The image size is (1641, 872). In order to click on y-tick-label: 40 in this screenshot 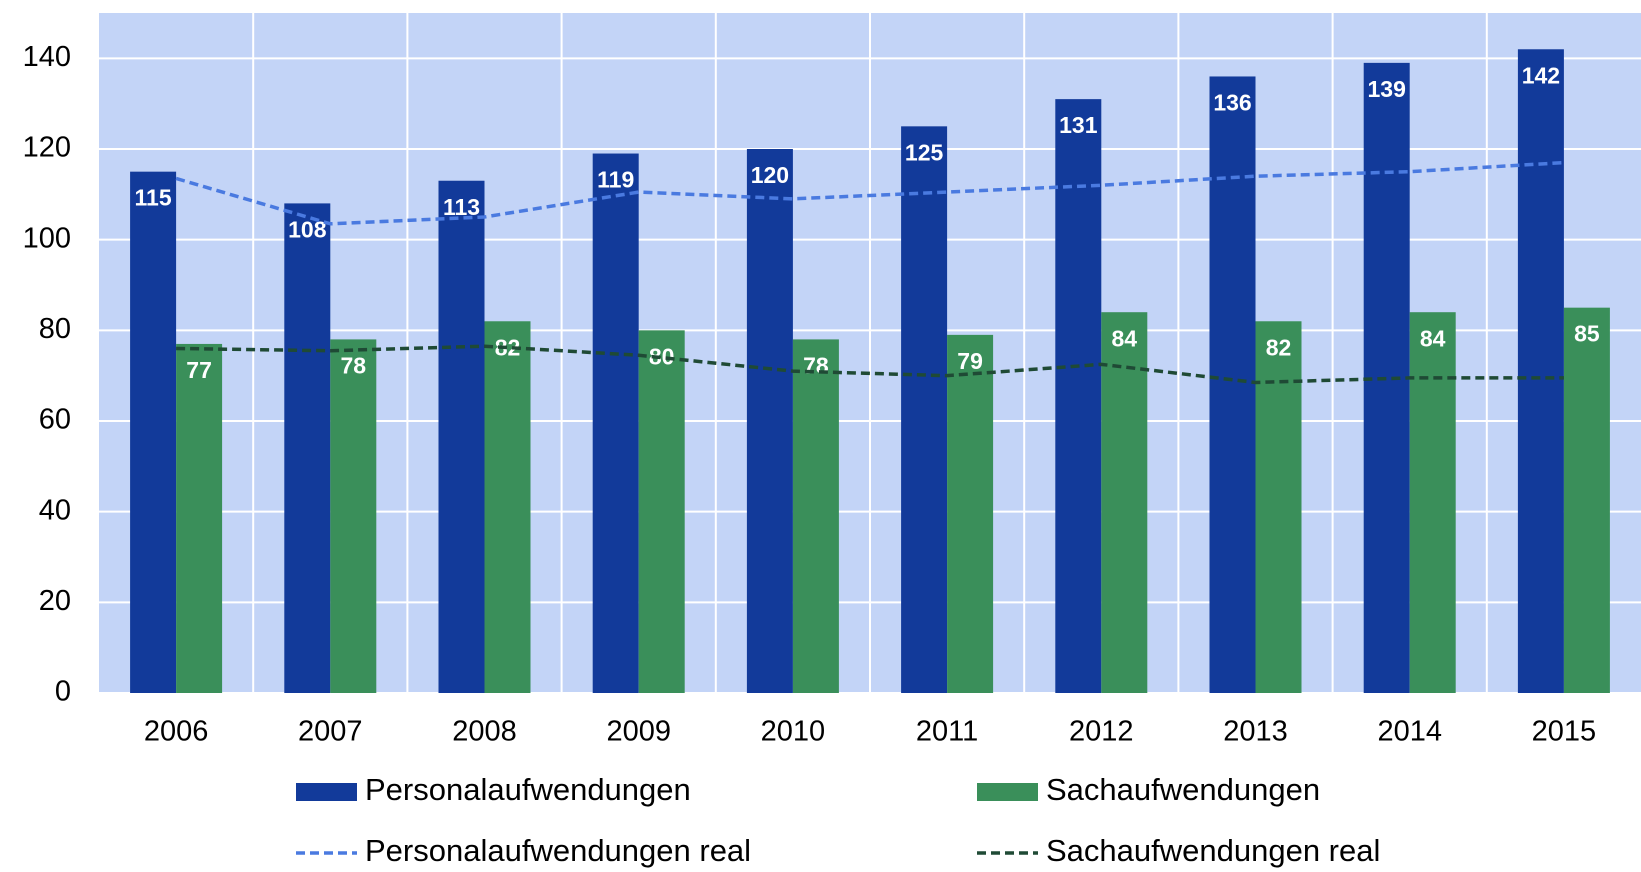, I will do `click(55, 510)`.